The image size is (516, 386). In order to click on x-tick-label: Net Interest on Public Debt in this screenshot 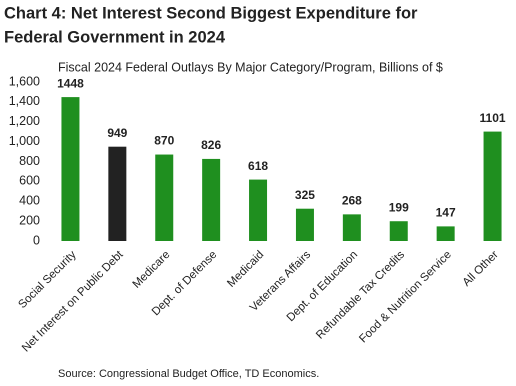, I will do `click(73, 301)`.